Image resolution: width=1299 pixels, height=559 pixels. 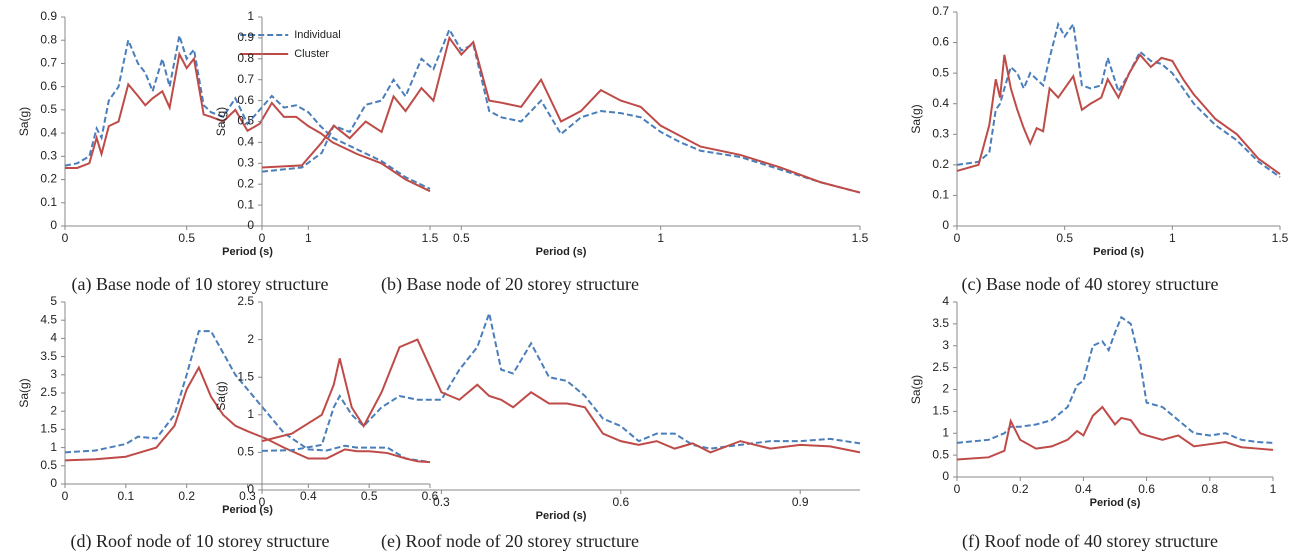 What do you see at coordinates (53, 301) in the screenshot?
I see `y-tick-label: 5` at bounding box center [53, 301].